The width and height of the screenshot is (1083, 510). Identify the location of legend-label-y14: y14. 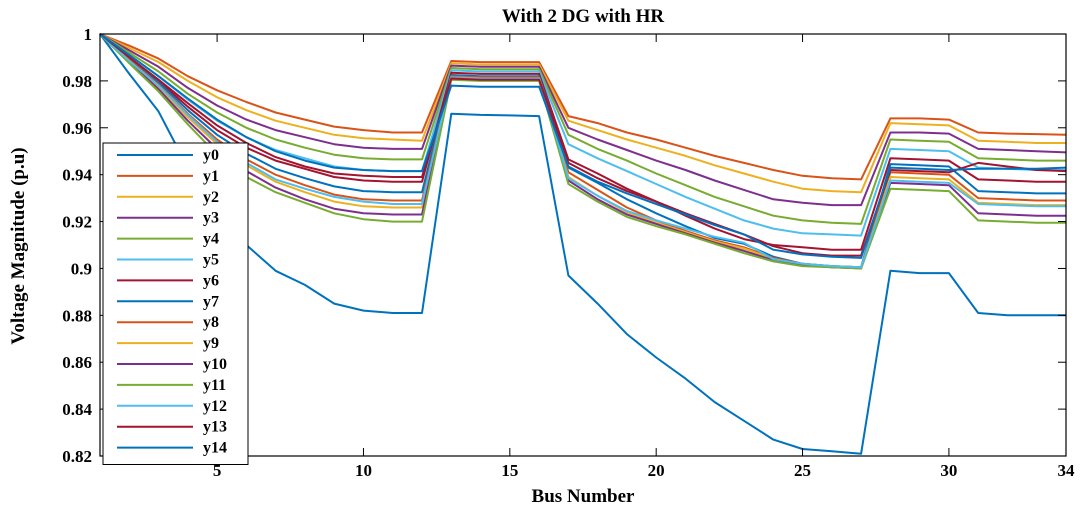
(215, 448).